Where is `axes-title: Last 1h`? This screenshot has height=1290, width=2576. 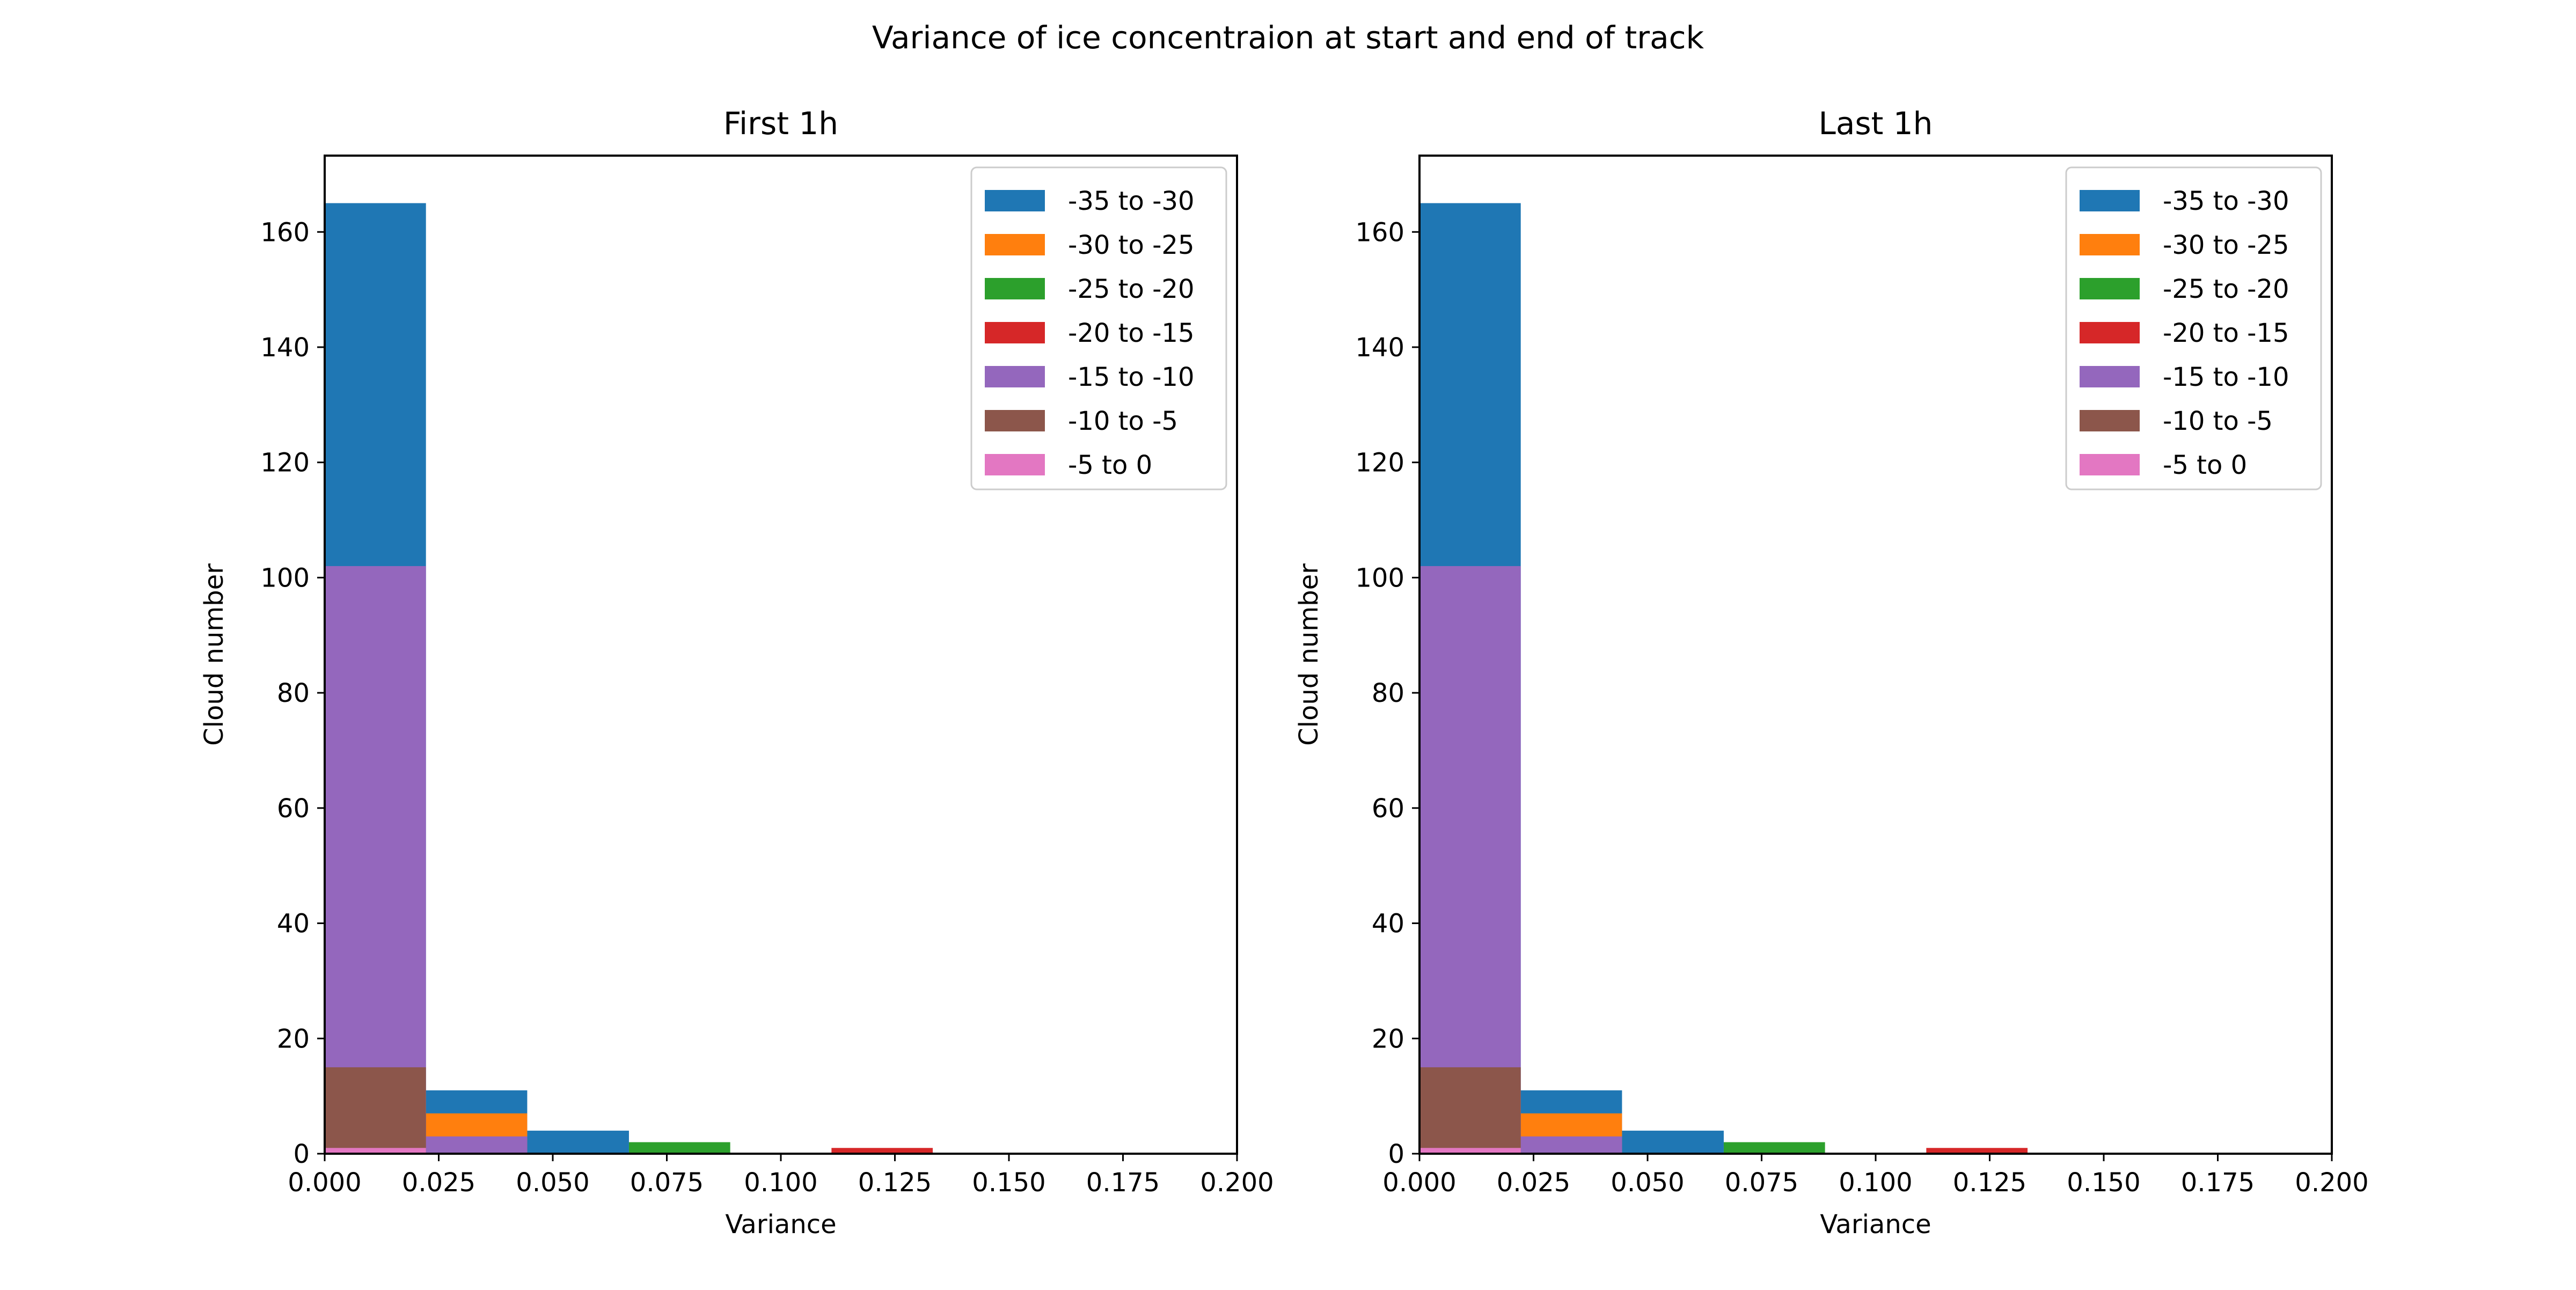 axes-title: Last 1h is located at coordinates (1876, 123).